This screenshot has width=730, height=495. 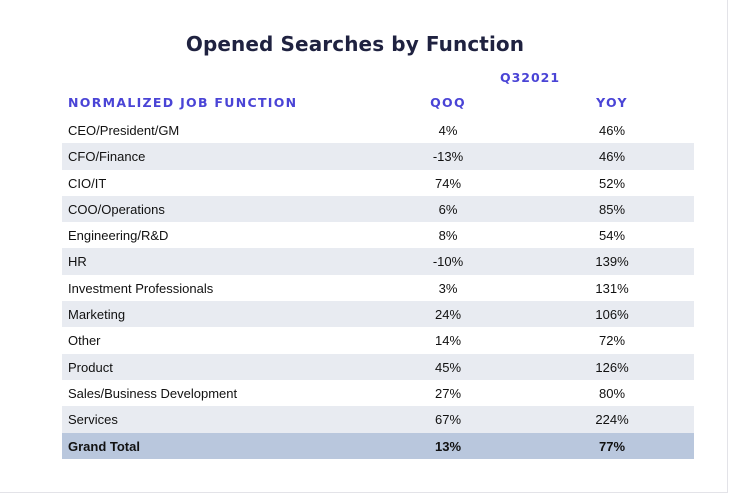 What do you see at coordinates (448, 157) in the screenshot?
I see `cell-qoq: -13%` at bounding box center [448, 157].